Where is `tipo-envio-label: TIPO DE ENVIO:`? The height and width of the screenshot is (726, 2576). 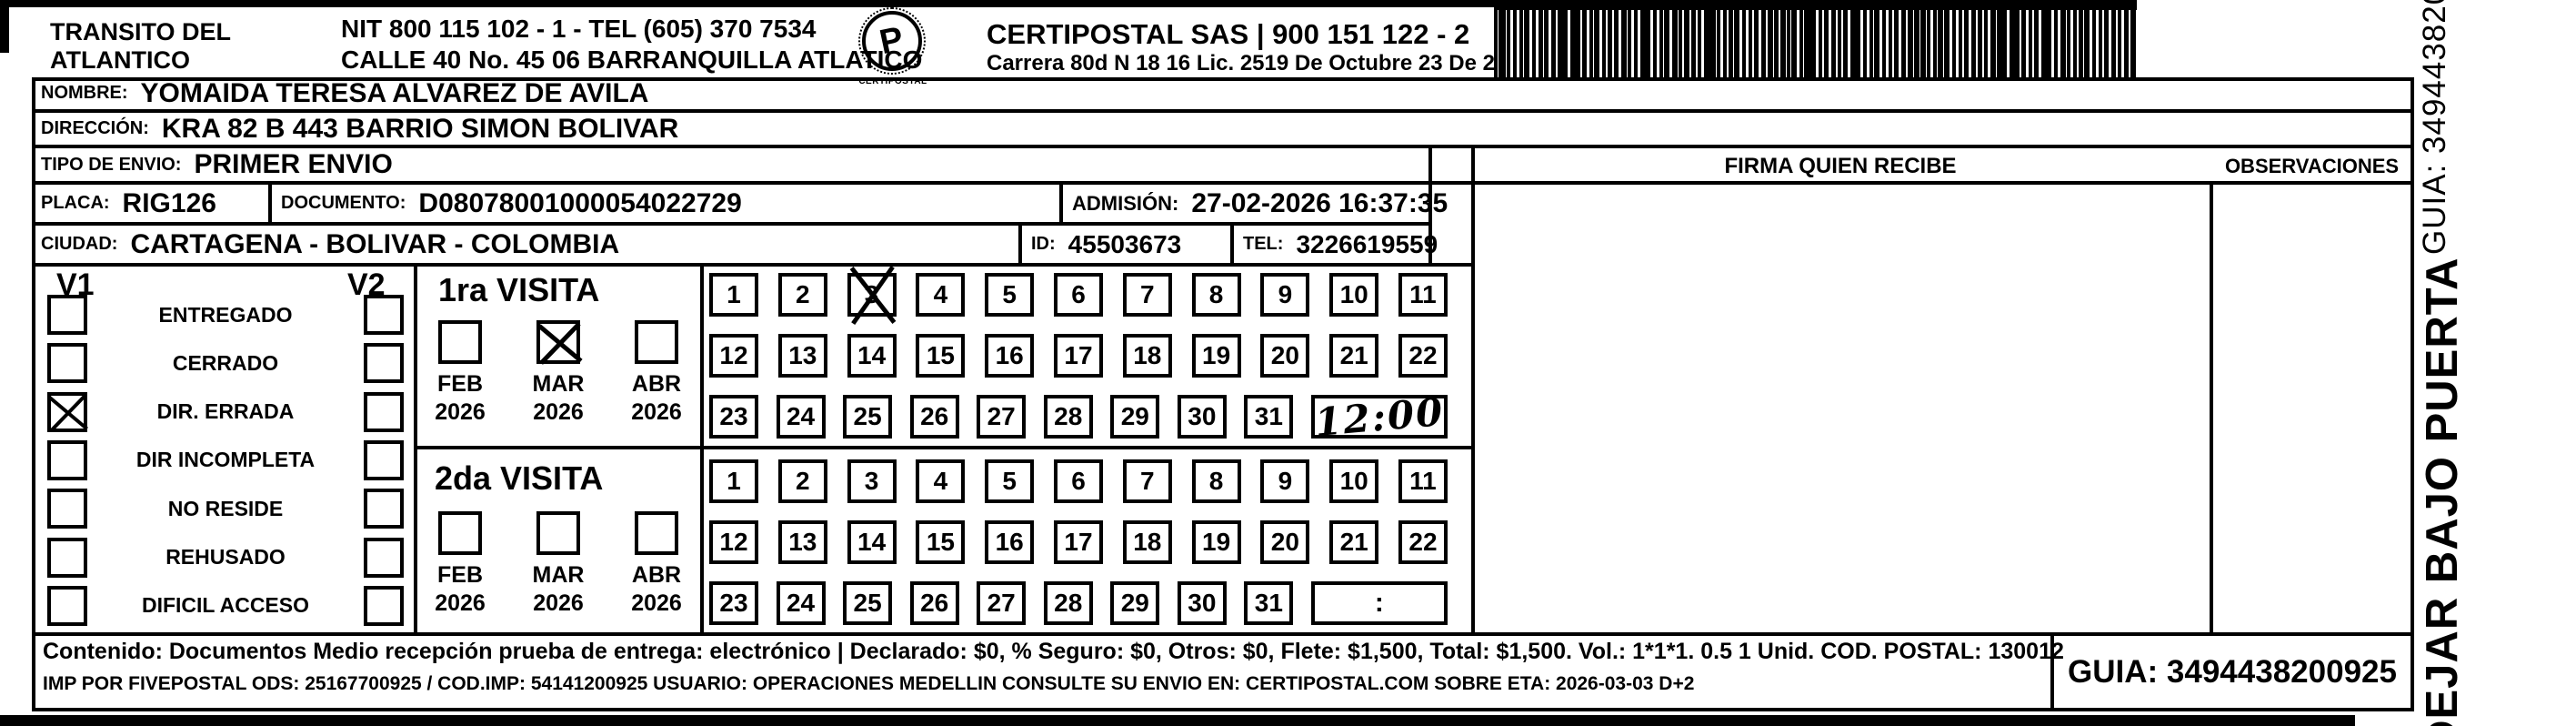 tipo-envio-label: TIPO DE ENVIO: is located at coordinates (112, 164).